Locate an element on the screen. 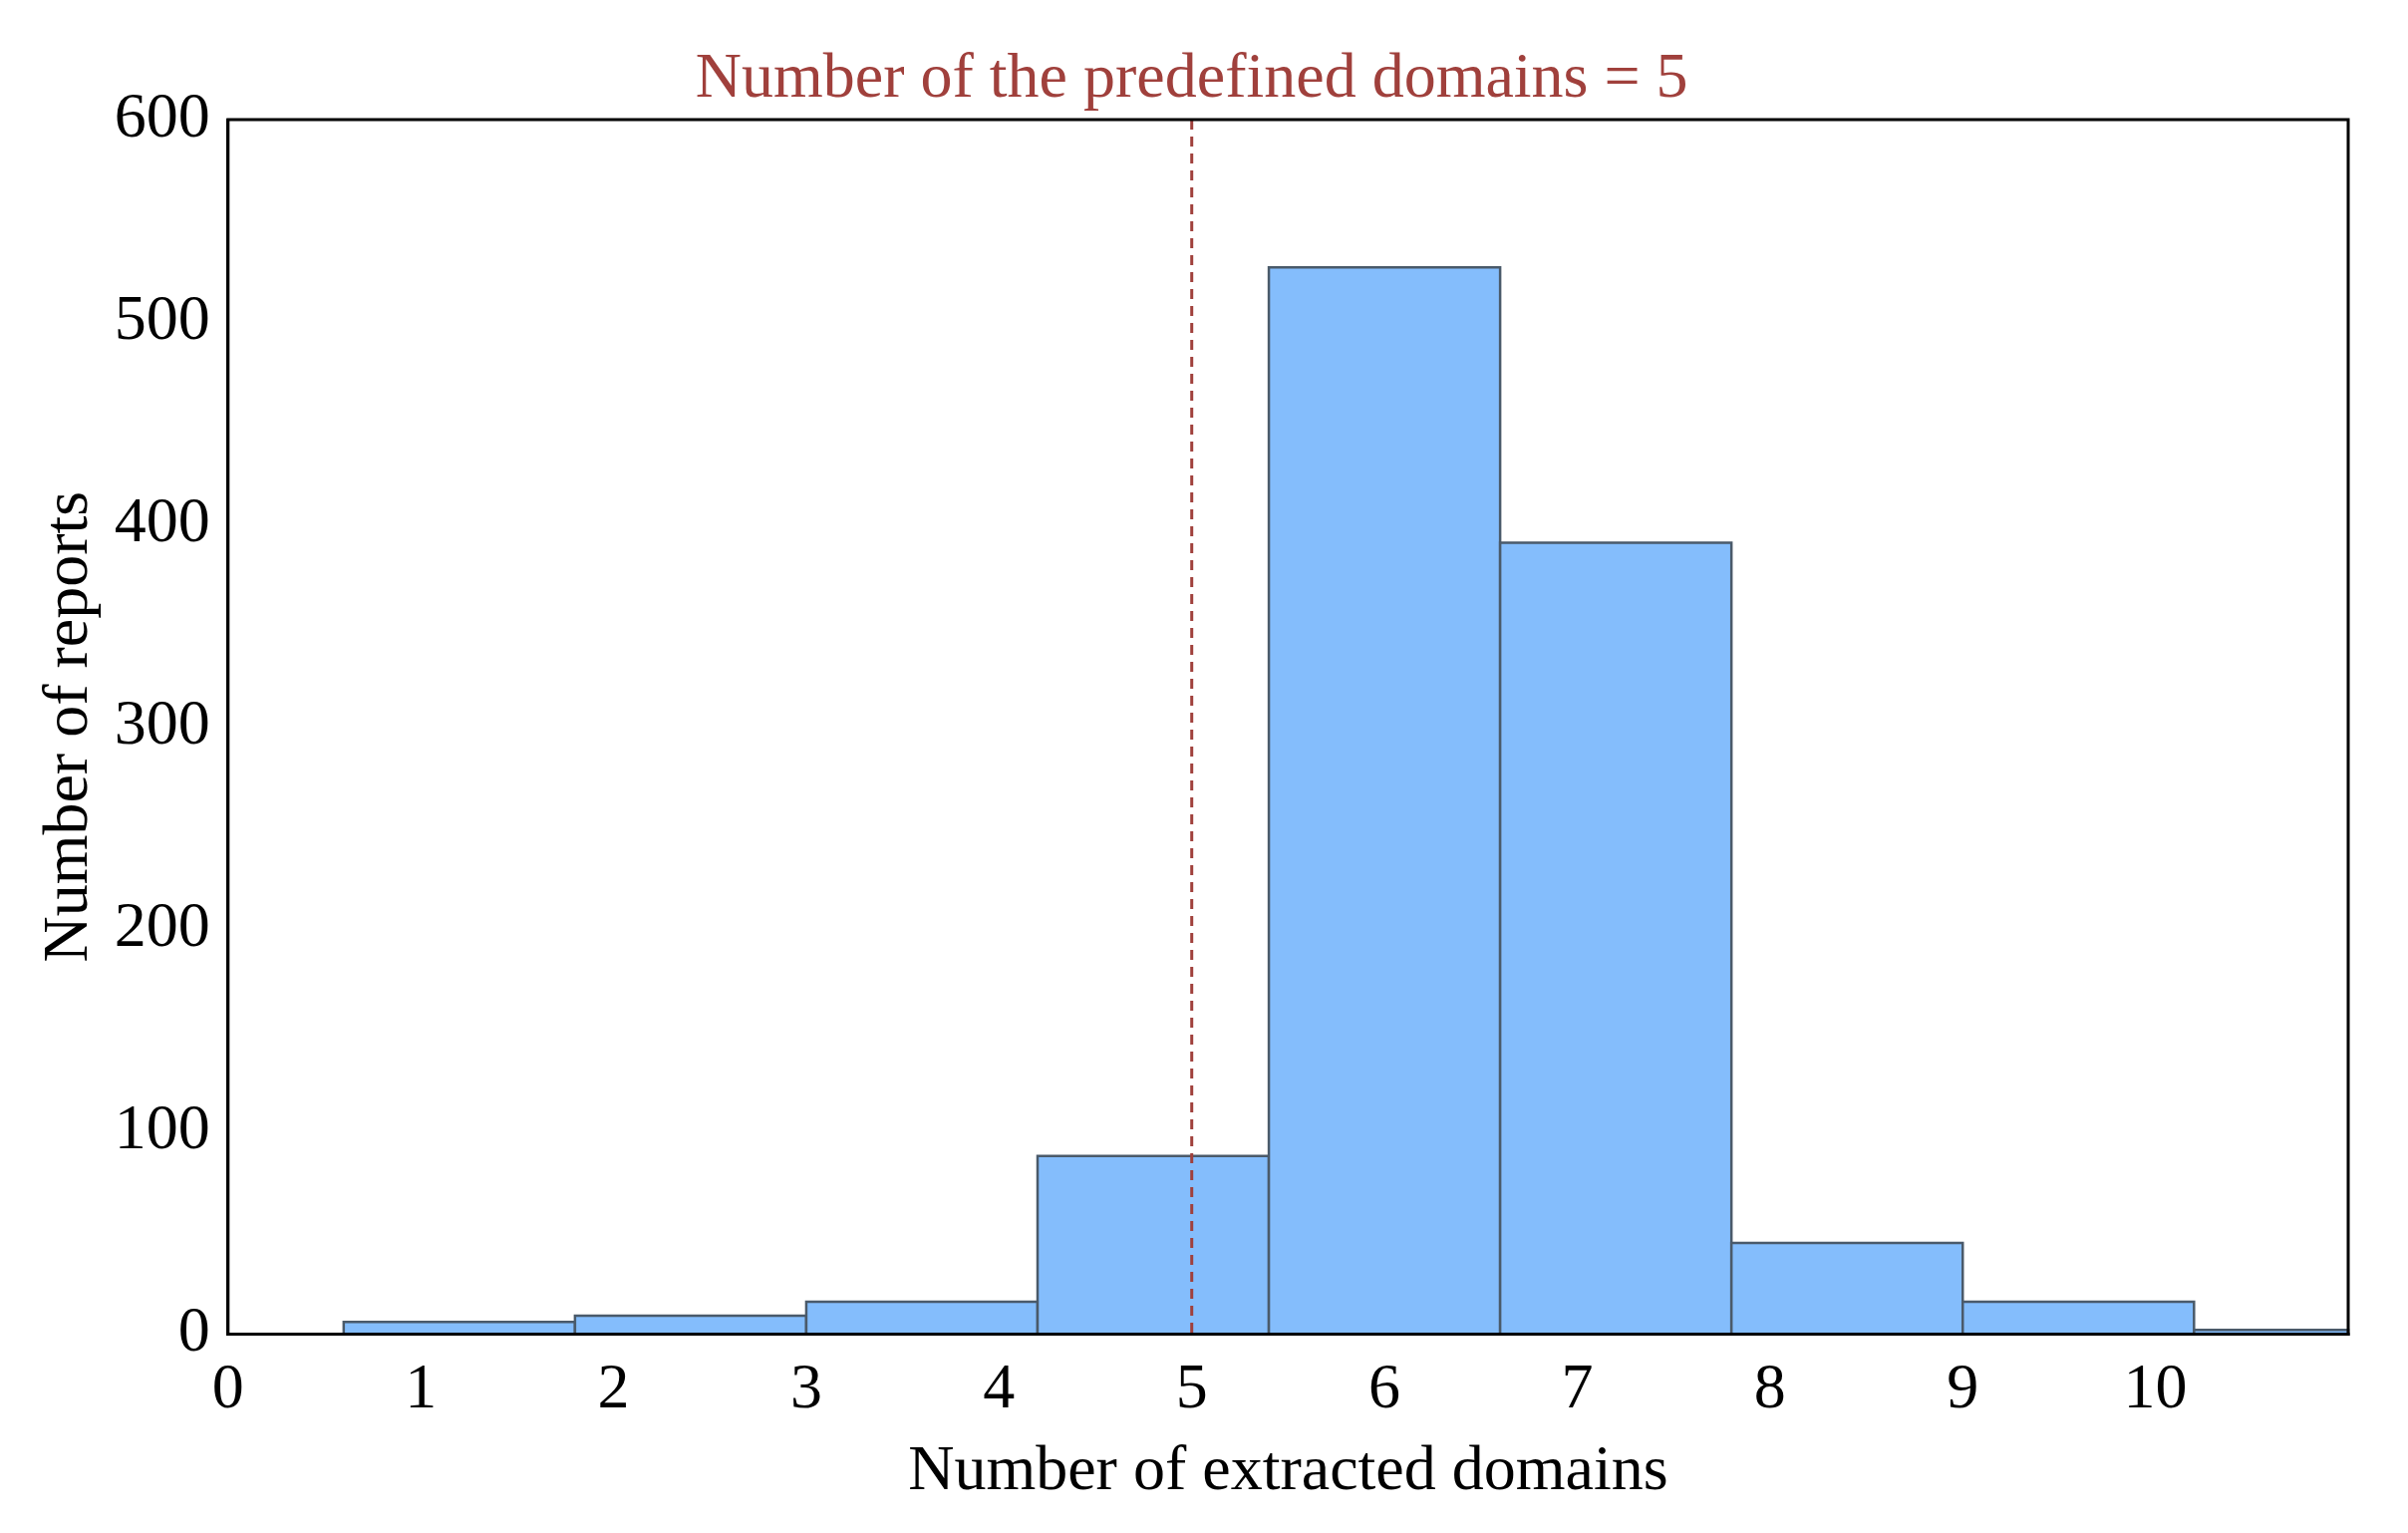  x-tick-label: 6 is located at coordinates (1384, 1386).